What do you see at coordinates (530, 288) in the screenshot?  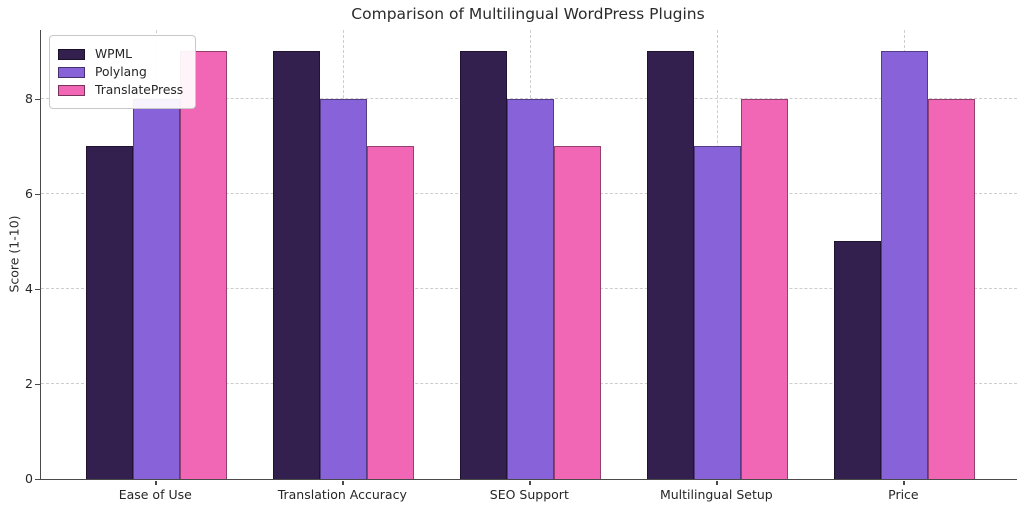 I see `bar-polylang-seo-support` at bounding box center [530, 288].